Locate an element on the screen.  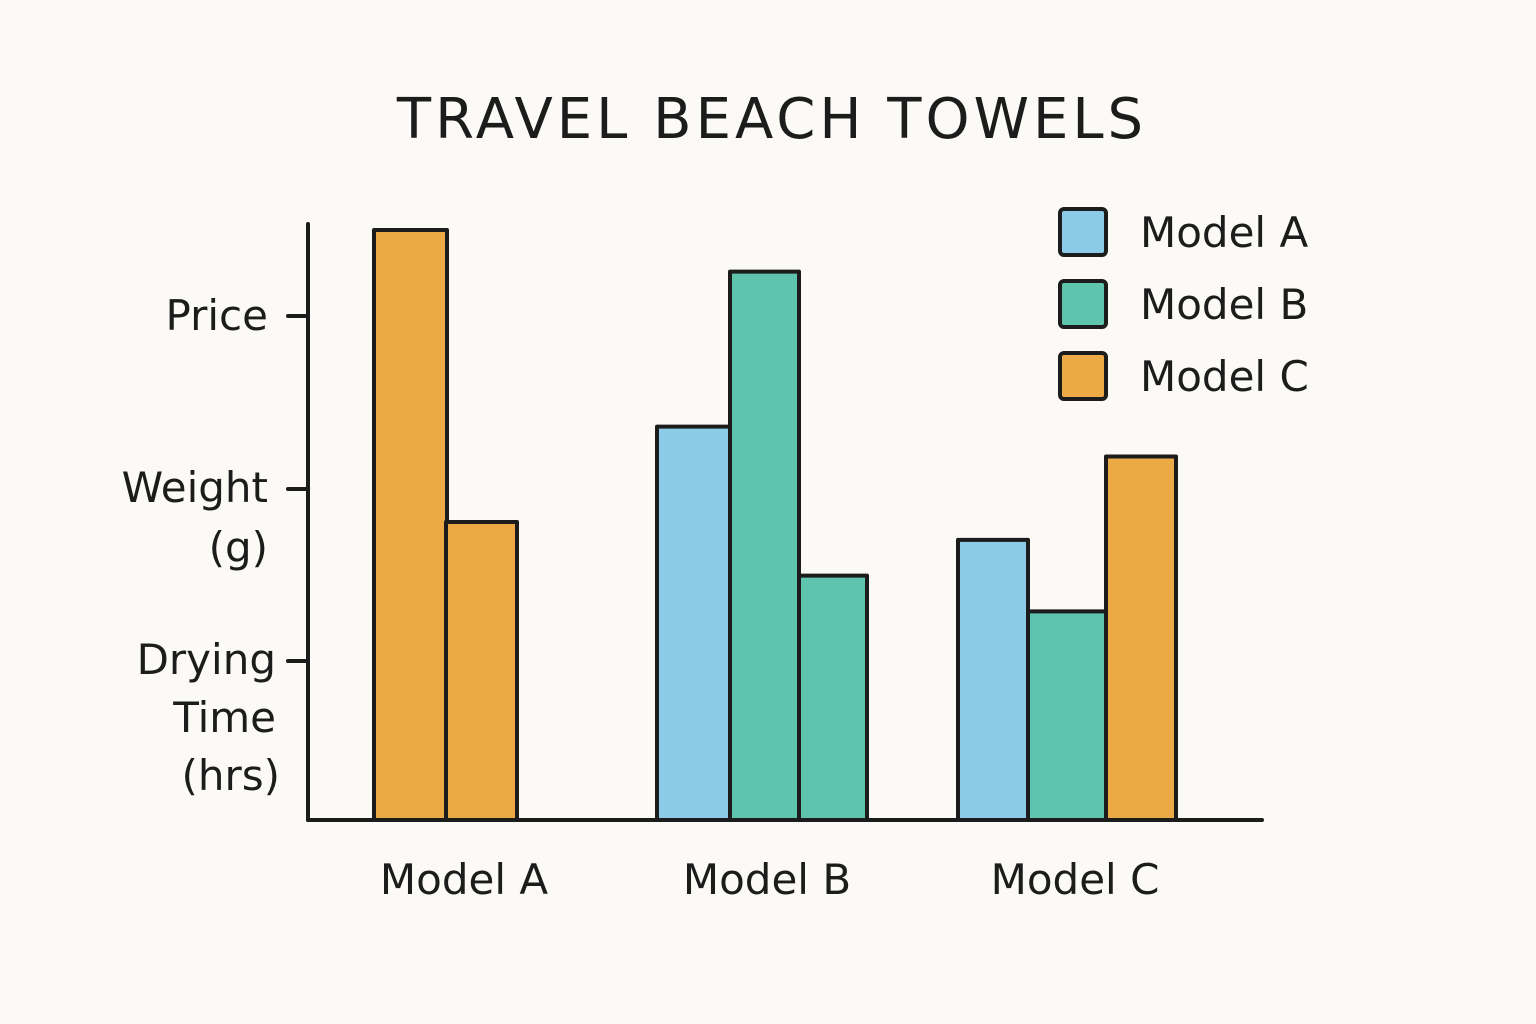
chart-title: TRAVEL BEACH TOWELS is located at coordinates (771, 119).